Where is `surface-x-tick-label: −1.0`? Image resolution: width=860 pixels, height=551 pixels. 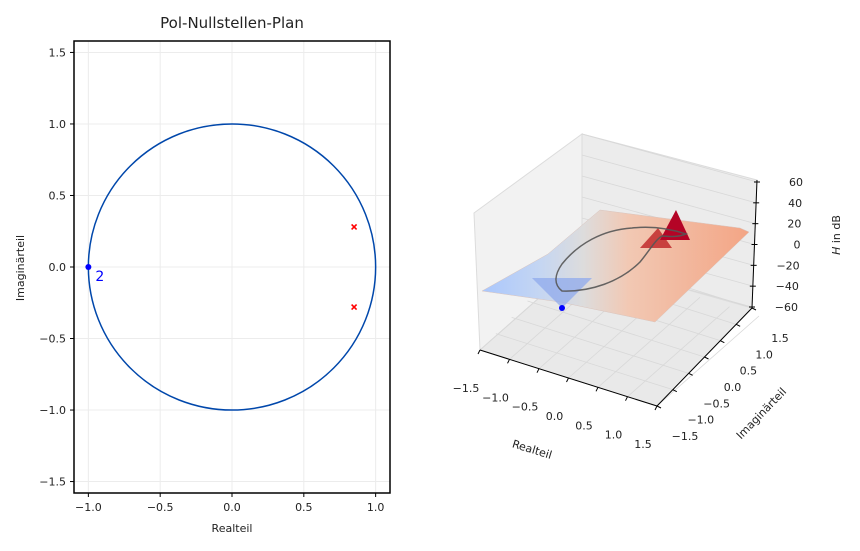
surface-x-tick-label: −1.0 is located at coordinates (495, 397).